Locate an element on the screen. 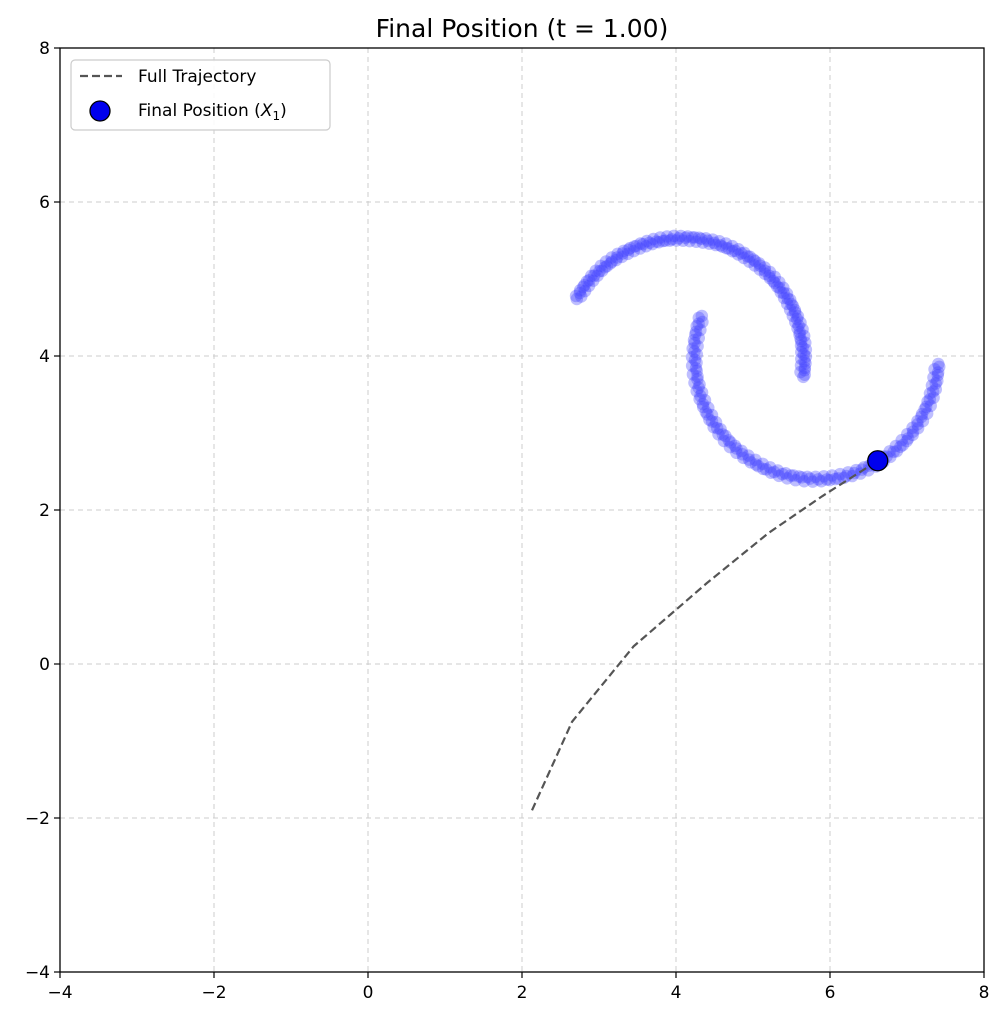 The image size is (1005, 1028). y-tick-label: −4 is located at coordinates (37, 973).